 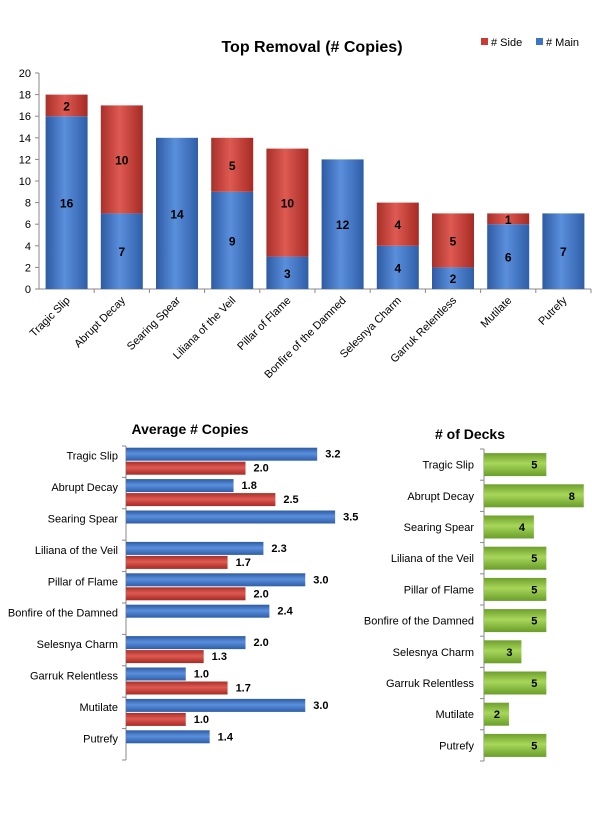 I want to click on legend-swatch-main, so click(x=539, y=41).